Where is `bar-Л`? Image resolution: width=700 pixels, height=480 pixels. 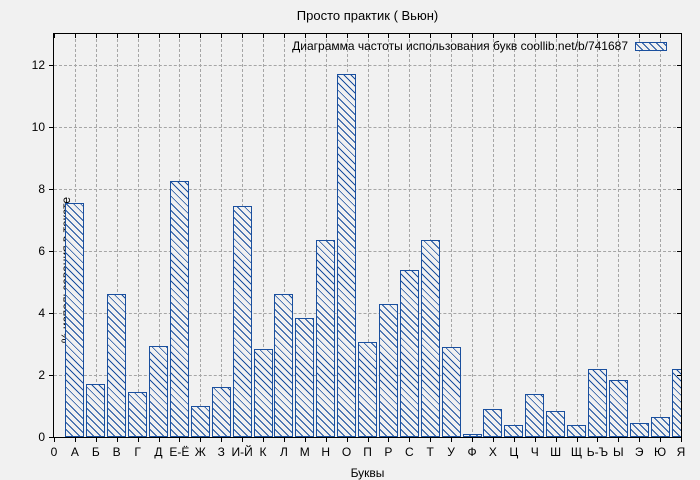 bar-Л is located at coordinates (284, 365).